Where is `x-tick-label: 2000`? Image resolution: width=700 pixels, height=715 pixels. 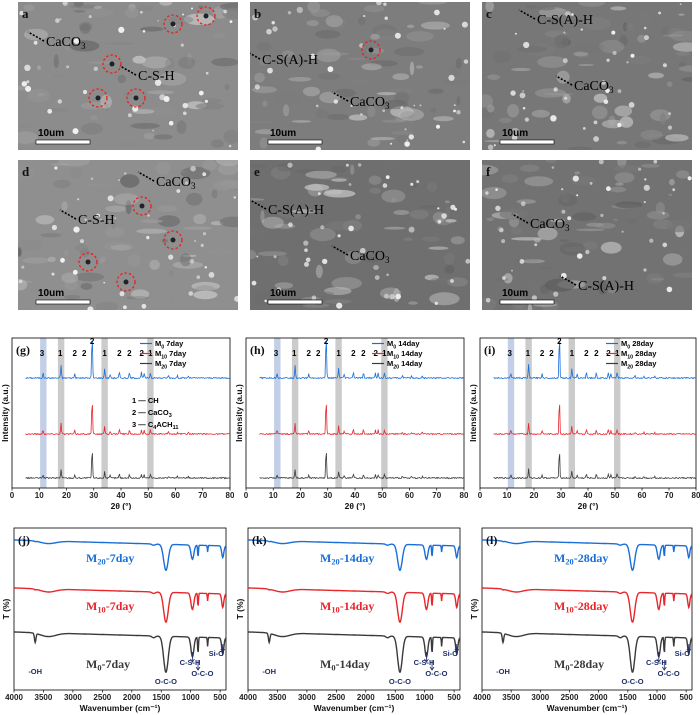
x-tick-label: 2000 is located at coordinates (599, 697).